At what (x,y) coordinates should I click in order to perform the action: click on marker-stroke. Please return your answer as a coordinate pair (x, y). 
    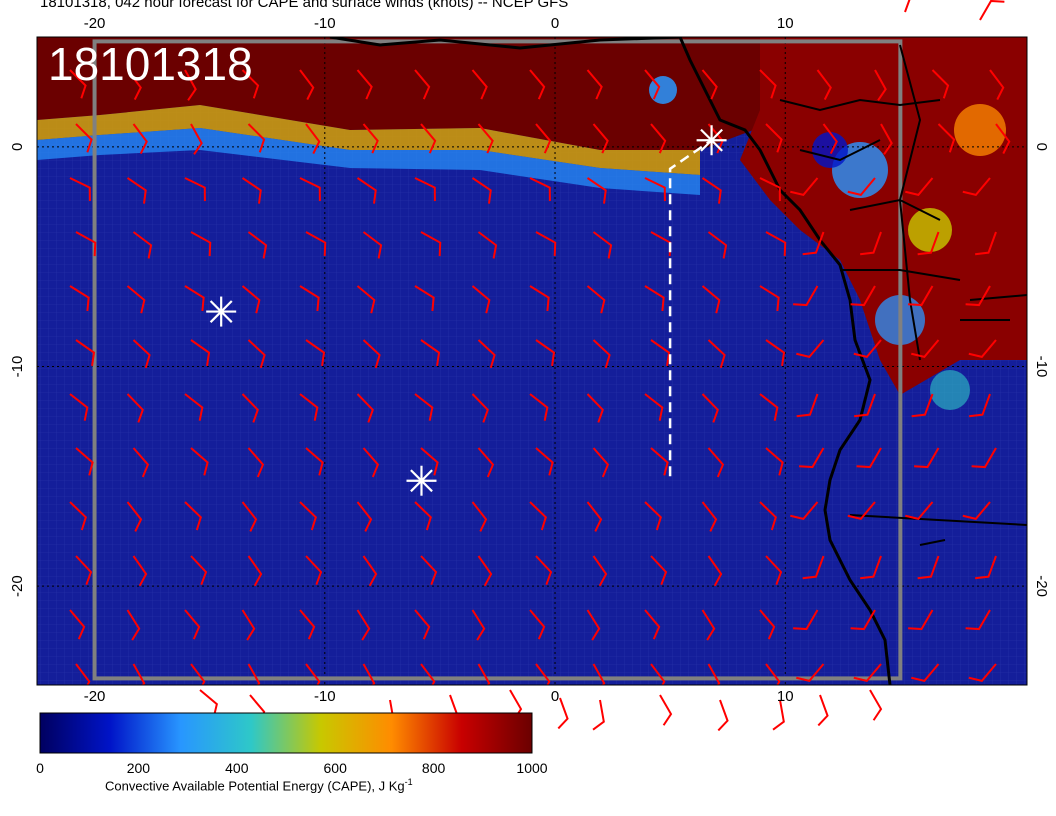
    Looking at the image, I should click on (221, 311).